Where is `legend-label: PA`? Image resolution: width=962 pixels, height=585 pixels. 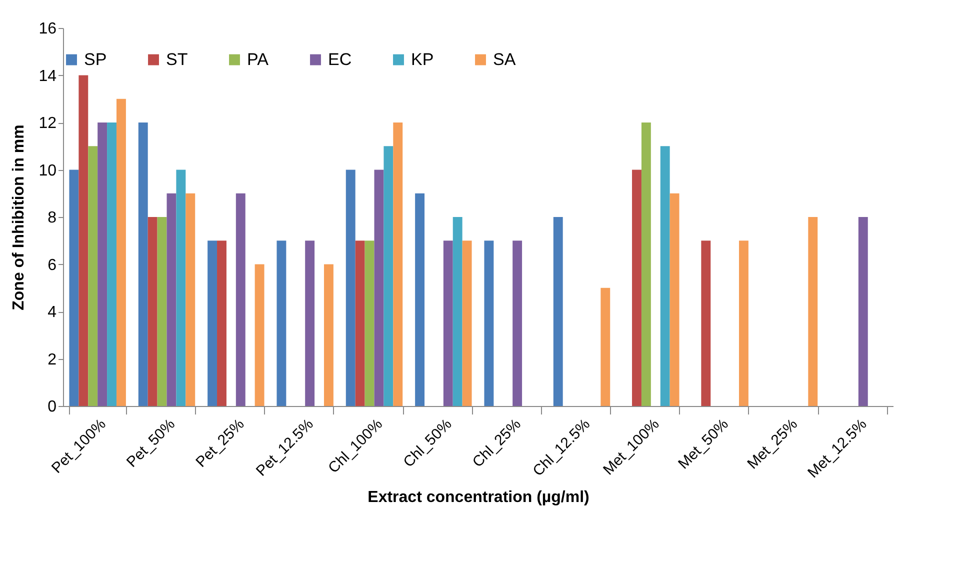
legend-label: PA is located at coordinates (258, 59).